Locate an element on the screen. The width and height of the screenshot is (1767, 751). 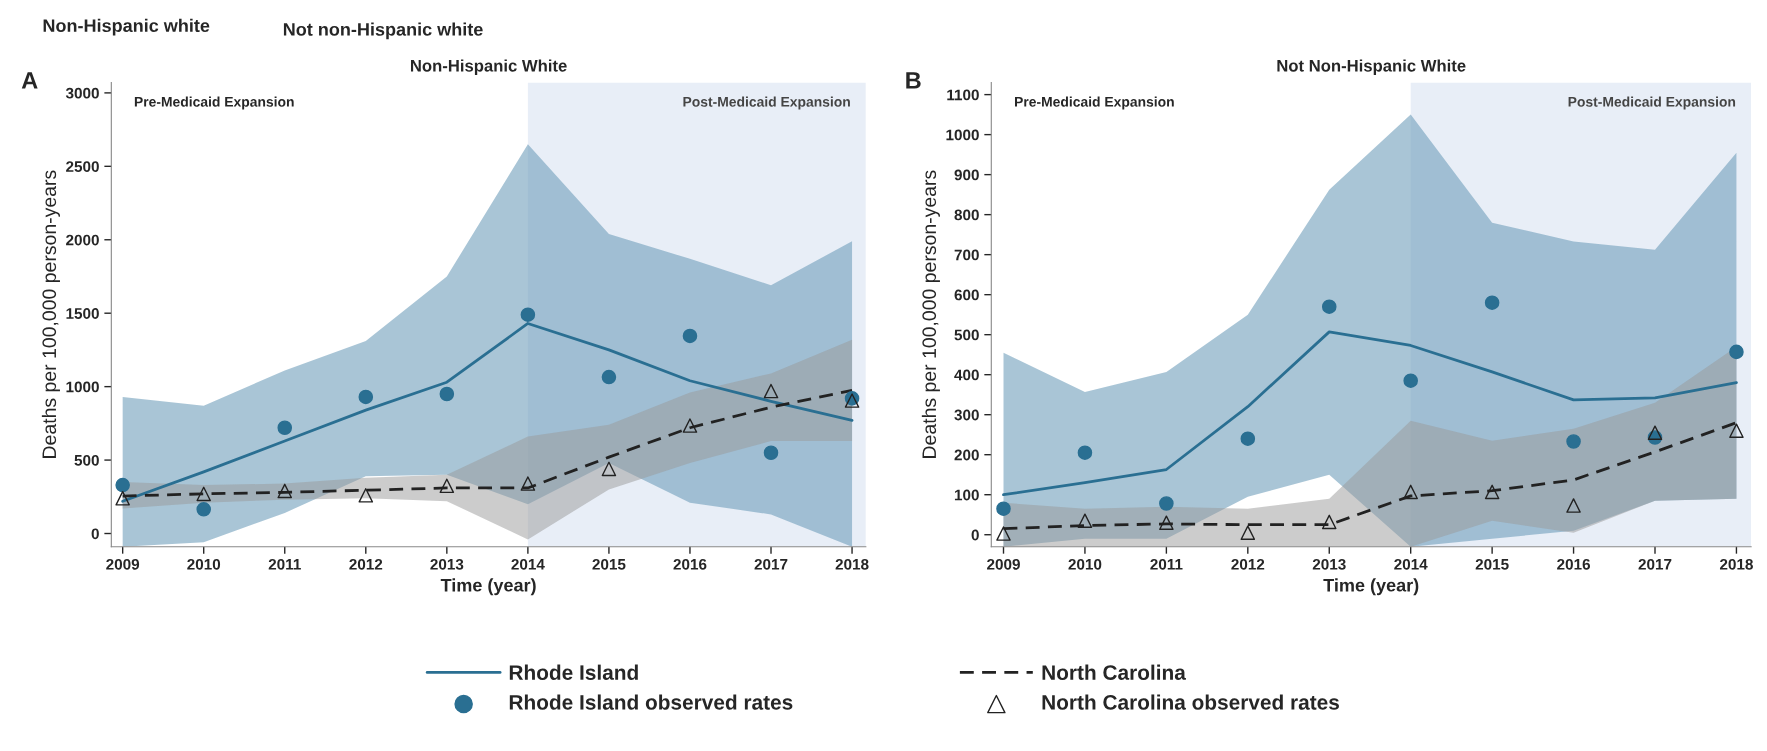
y-tick-label: 2500 is located at coordinates (82, 167).